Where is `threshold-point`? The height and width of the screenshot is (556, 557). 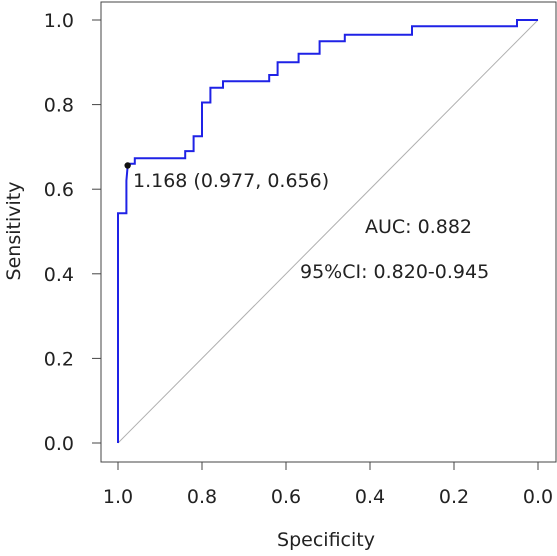
threshold-point is located at coordinates (127, 165).